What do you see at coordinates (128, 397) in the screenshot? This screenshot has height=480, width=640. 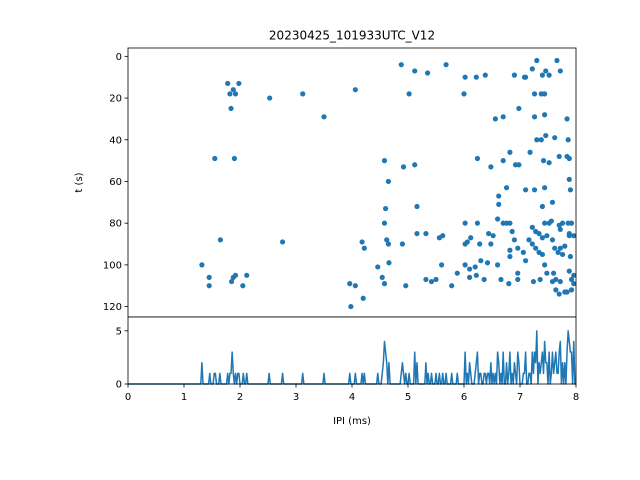 I see `histogram-x-tick-label: 0` at bounding box center [128, 397].